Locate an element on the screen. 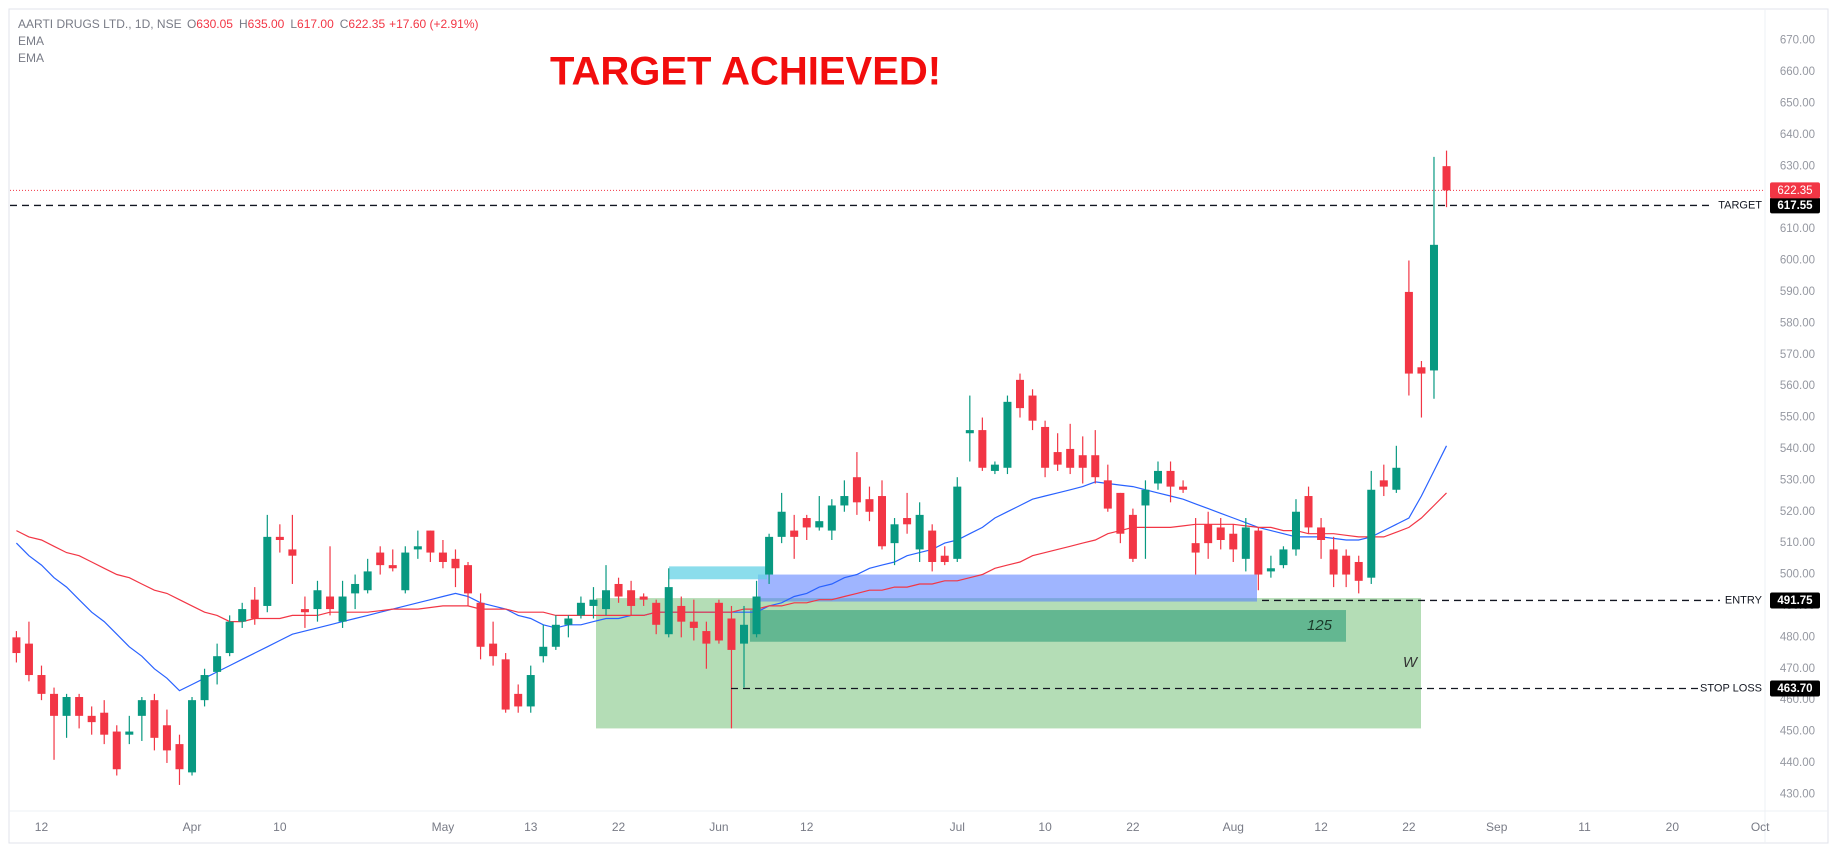 The height and width of the screenshot is (849, 1835). ohlc-key: L is located at coordinates (294, 24).